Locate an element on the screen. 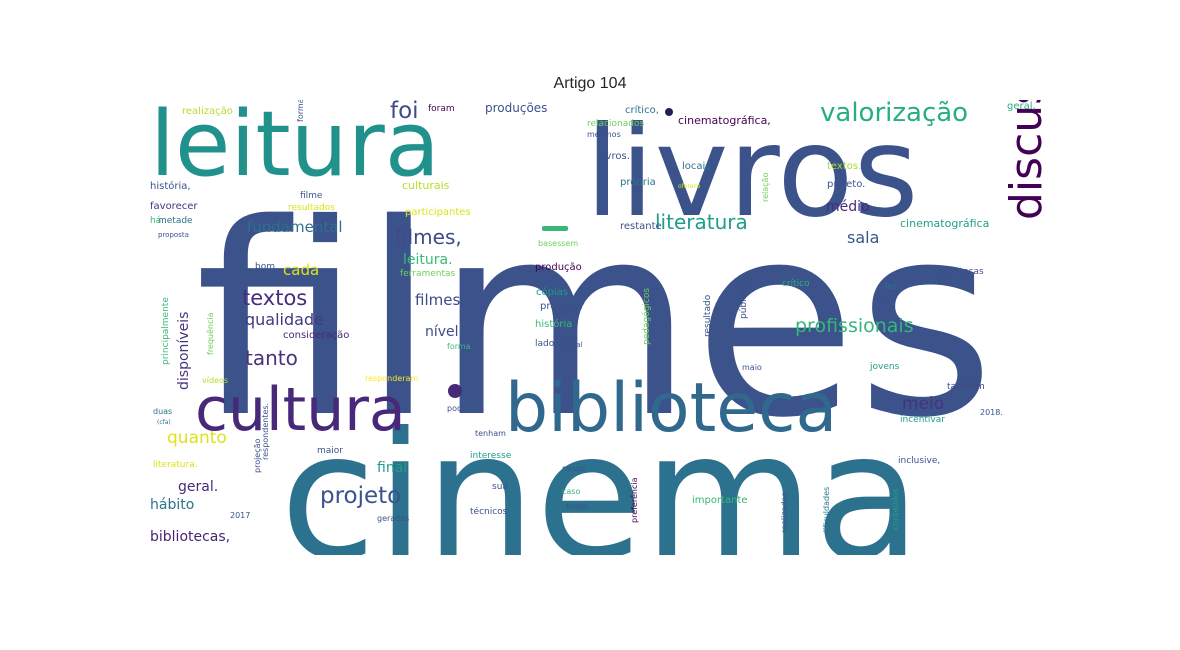  cloud-word: consideração is located at coordinates (316, 335).